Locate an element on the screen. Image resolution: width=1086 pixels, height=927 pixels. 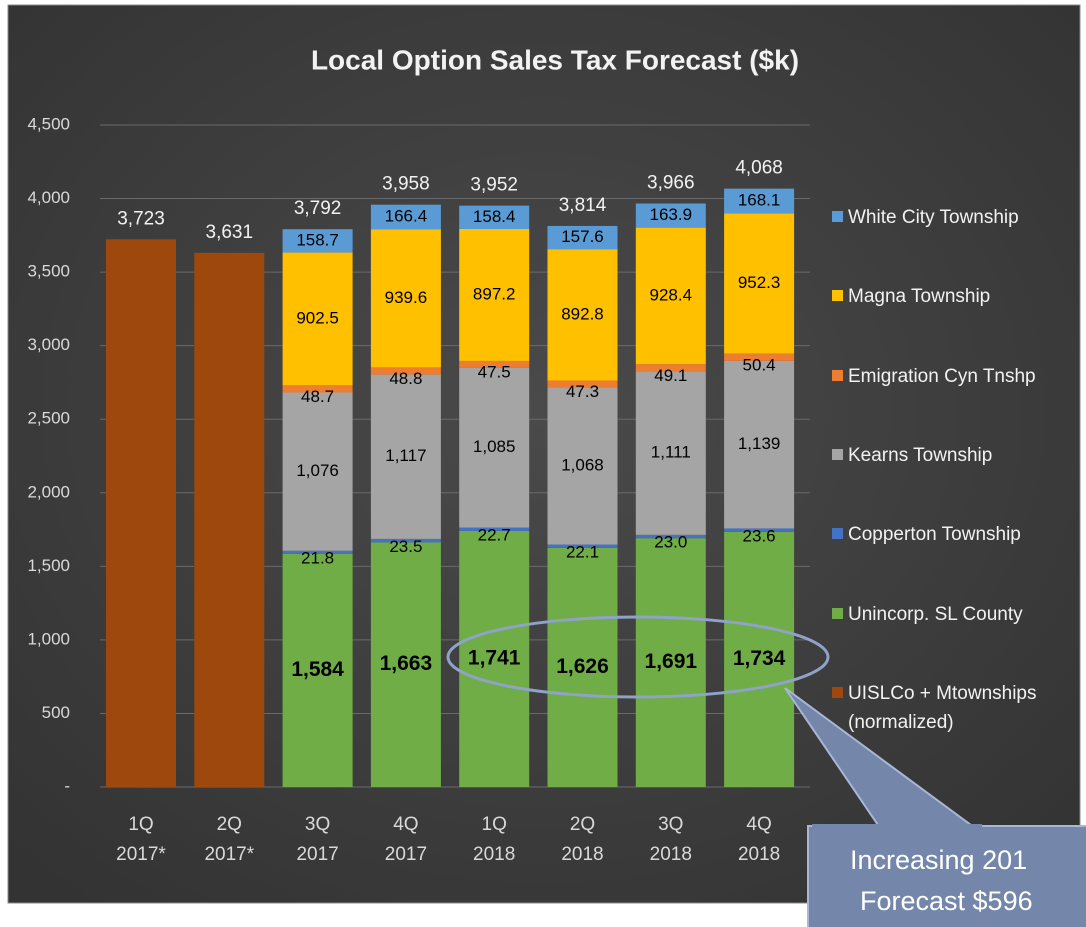
y-tick-label: 3,000 is located at coordinates (48, 344).